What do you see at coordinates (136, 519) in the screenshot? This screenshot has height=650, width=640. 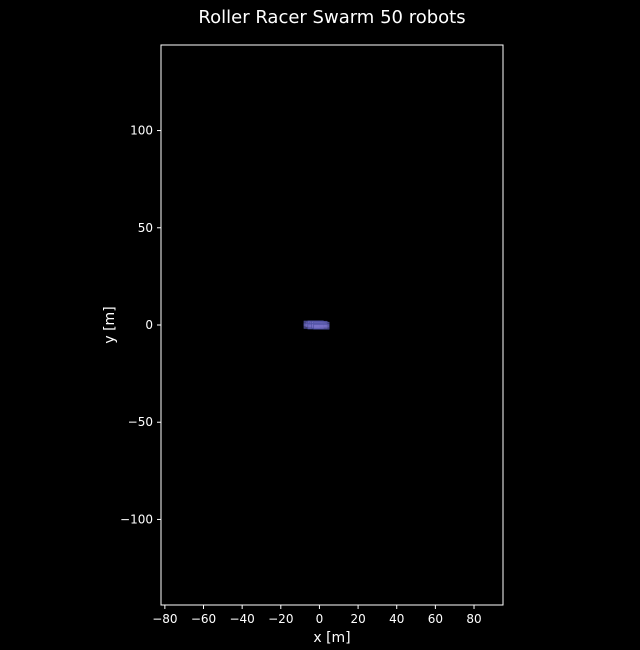 I see `y-tick-label: −100` at bounding box center [136, 519].